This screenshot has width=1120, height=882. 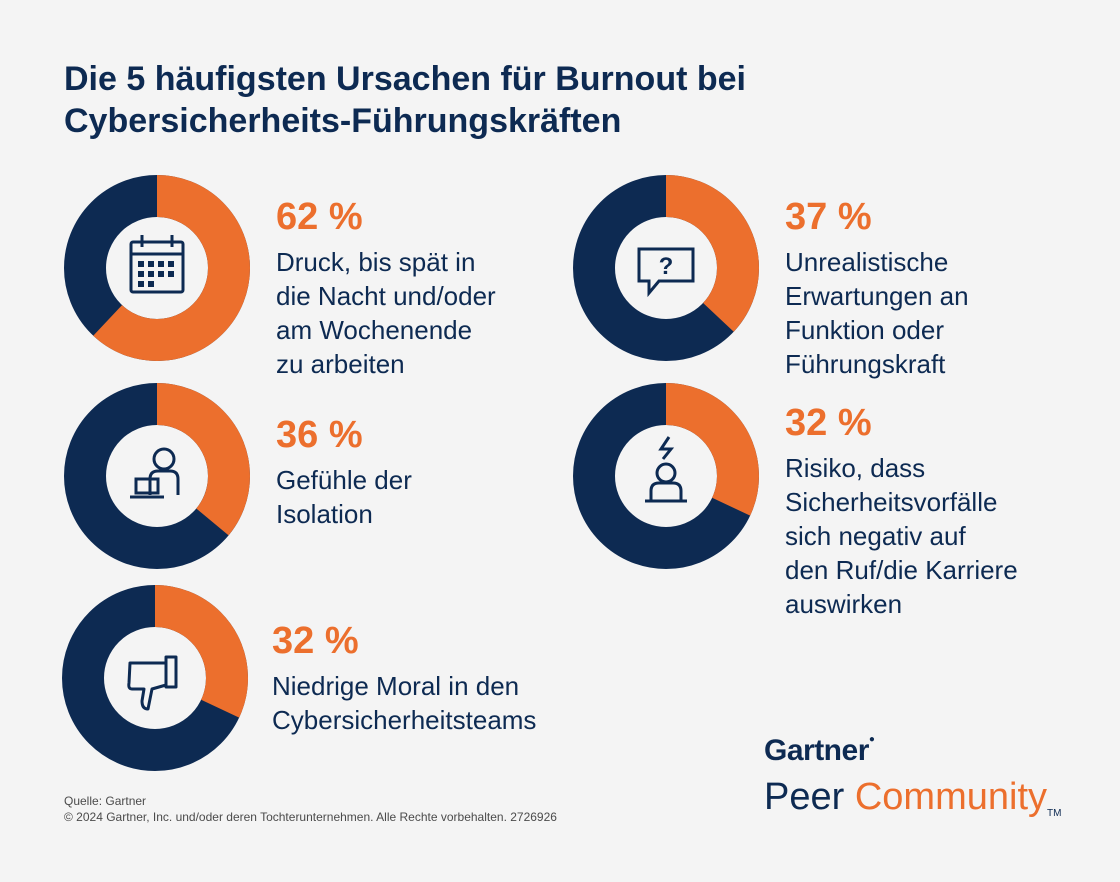 What do you see at coordinates (386, 296) in the screenshot?
I see `item-label-line: die Nacht und/oder` at bounding box center [386, 296].